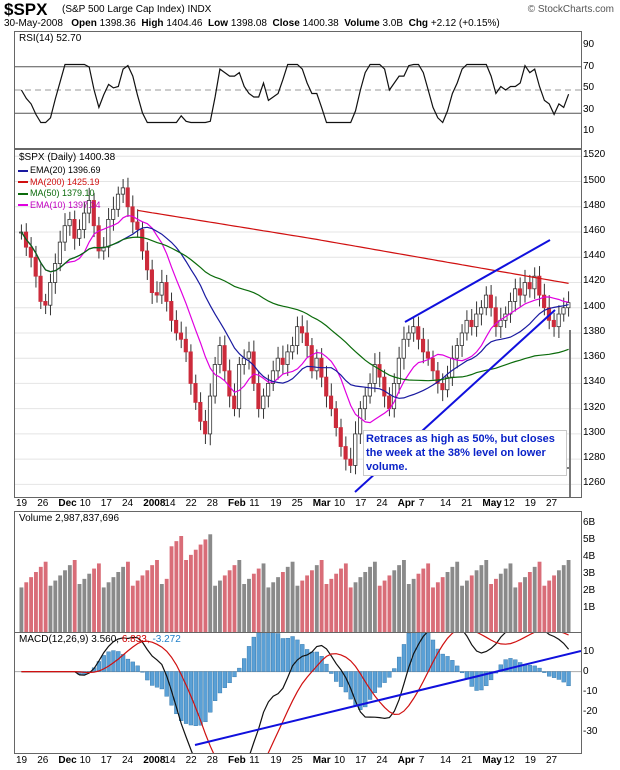 The width and height of the screenshot is (620, 770). I want to click on date-tick: 25, so click(297, 760).